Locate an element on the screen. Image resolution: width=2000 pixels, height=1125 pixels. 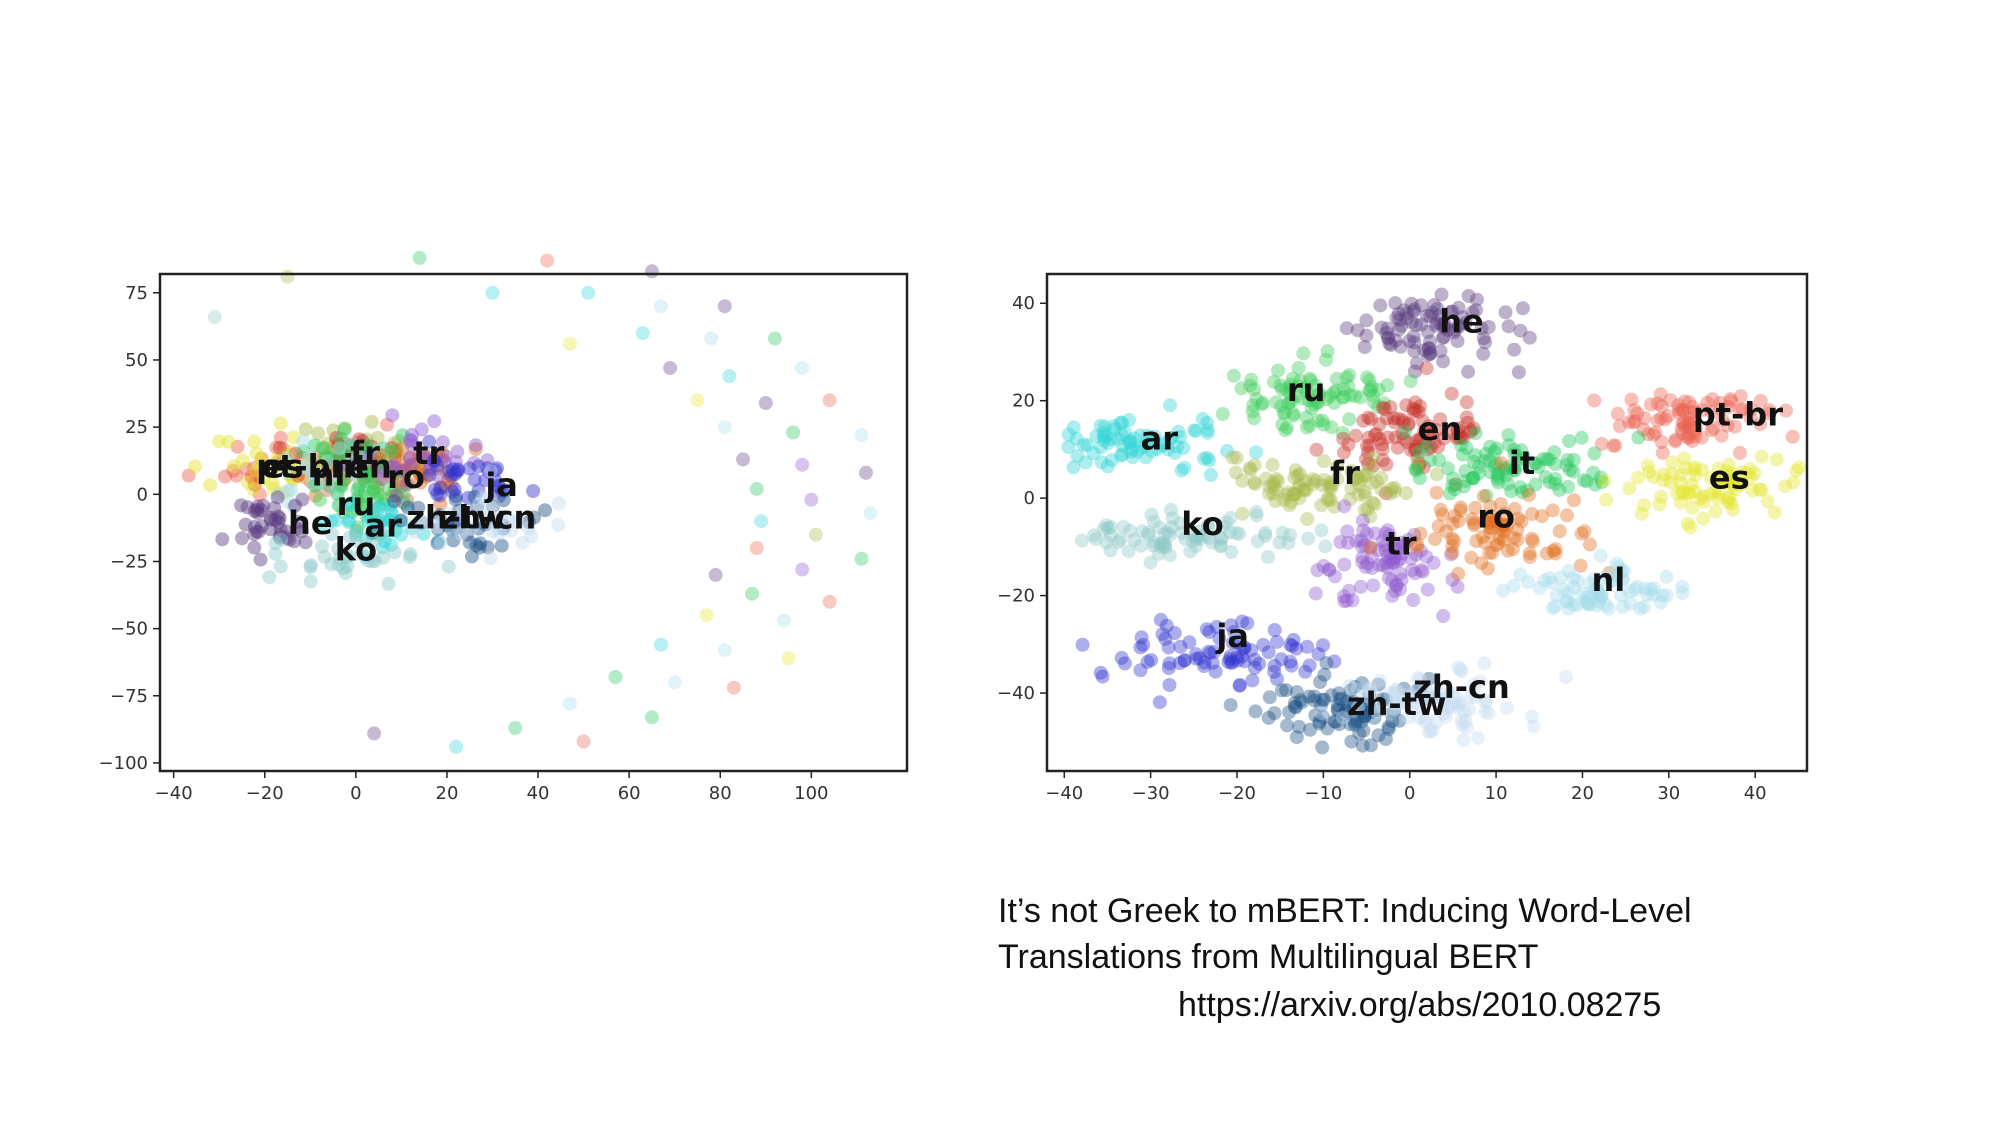
y-tick-label: −75 is located at coordinates (129, 696).